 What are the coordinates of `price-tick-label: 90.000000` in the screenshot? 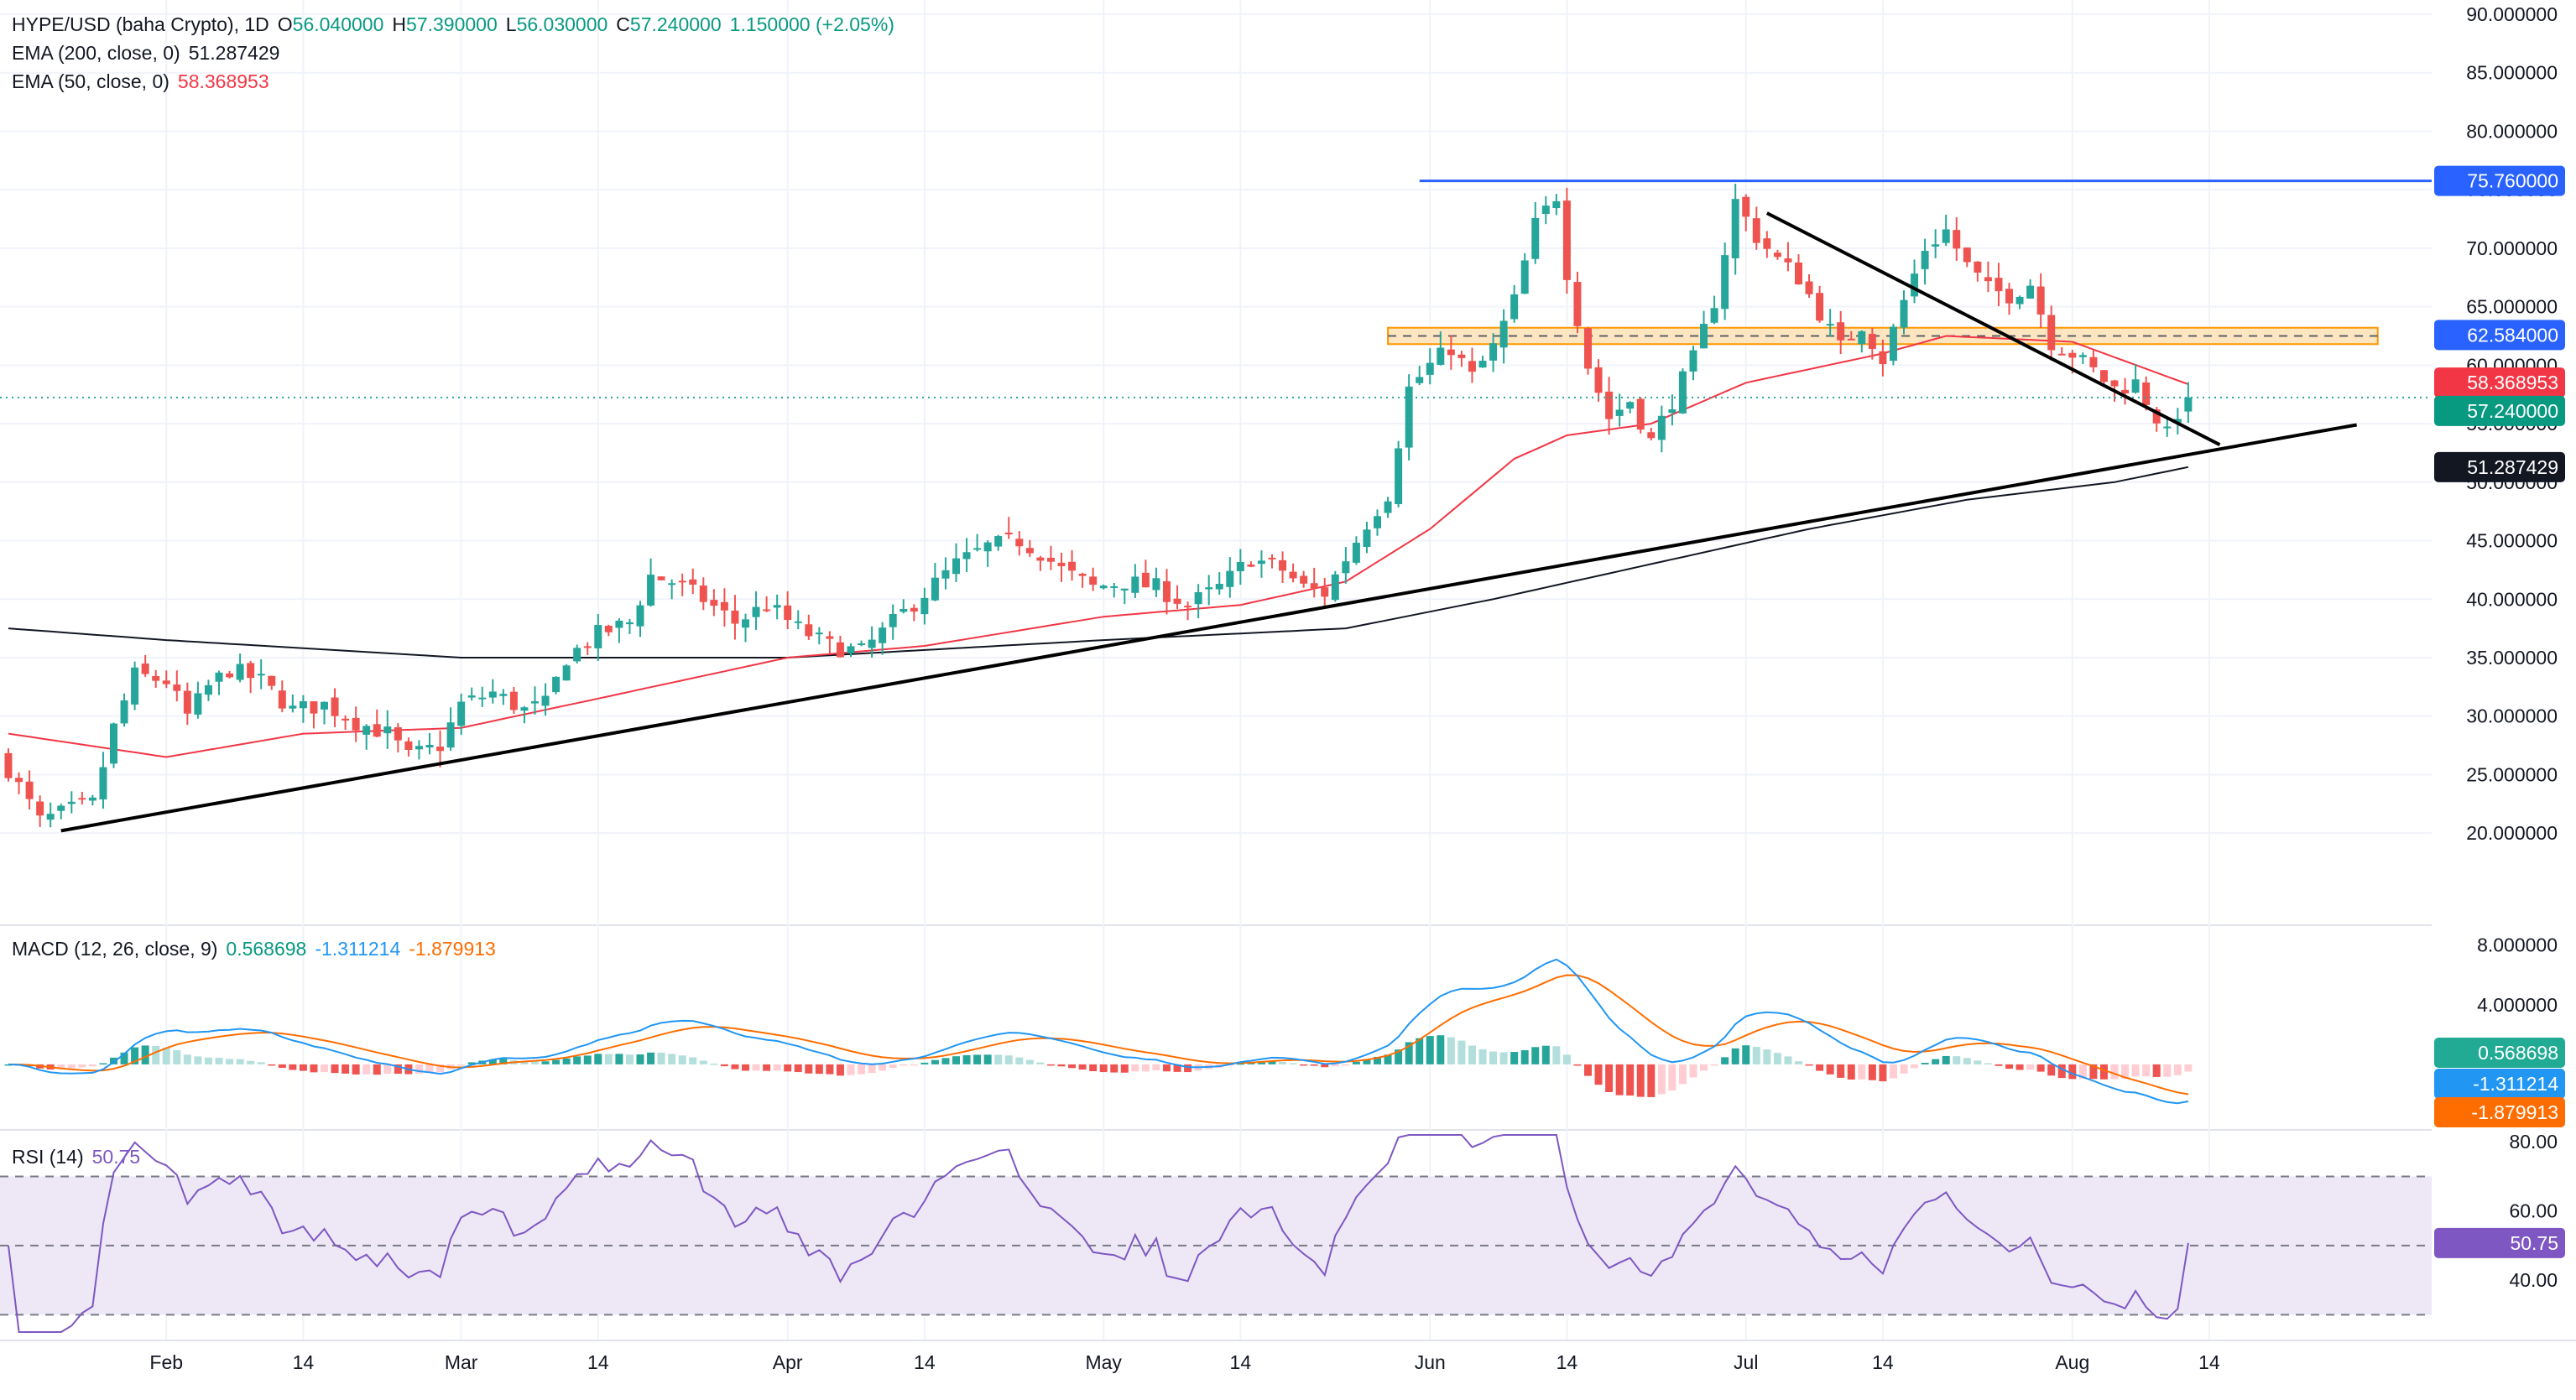 It's located at (2512, 14).